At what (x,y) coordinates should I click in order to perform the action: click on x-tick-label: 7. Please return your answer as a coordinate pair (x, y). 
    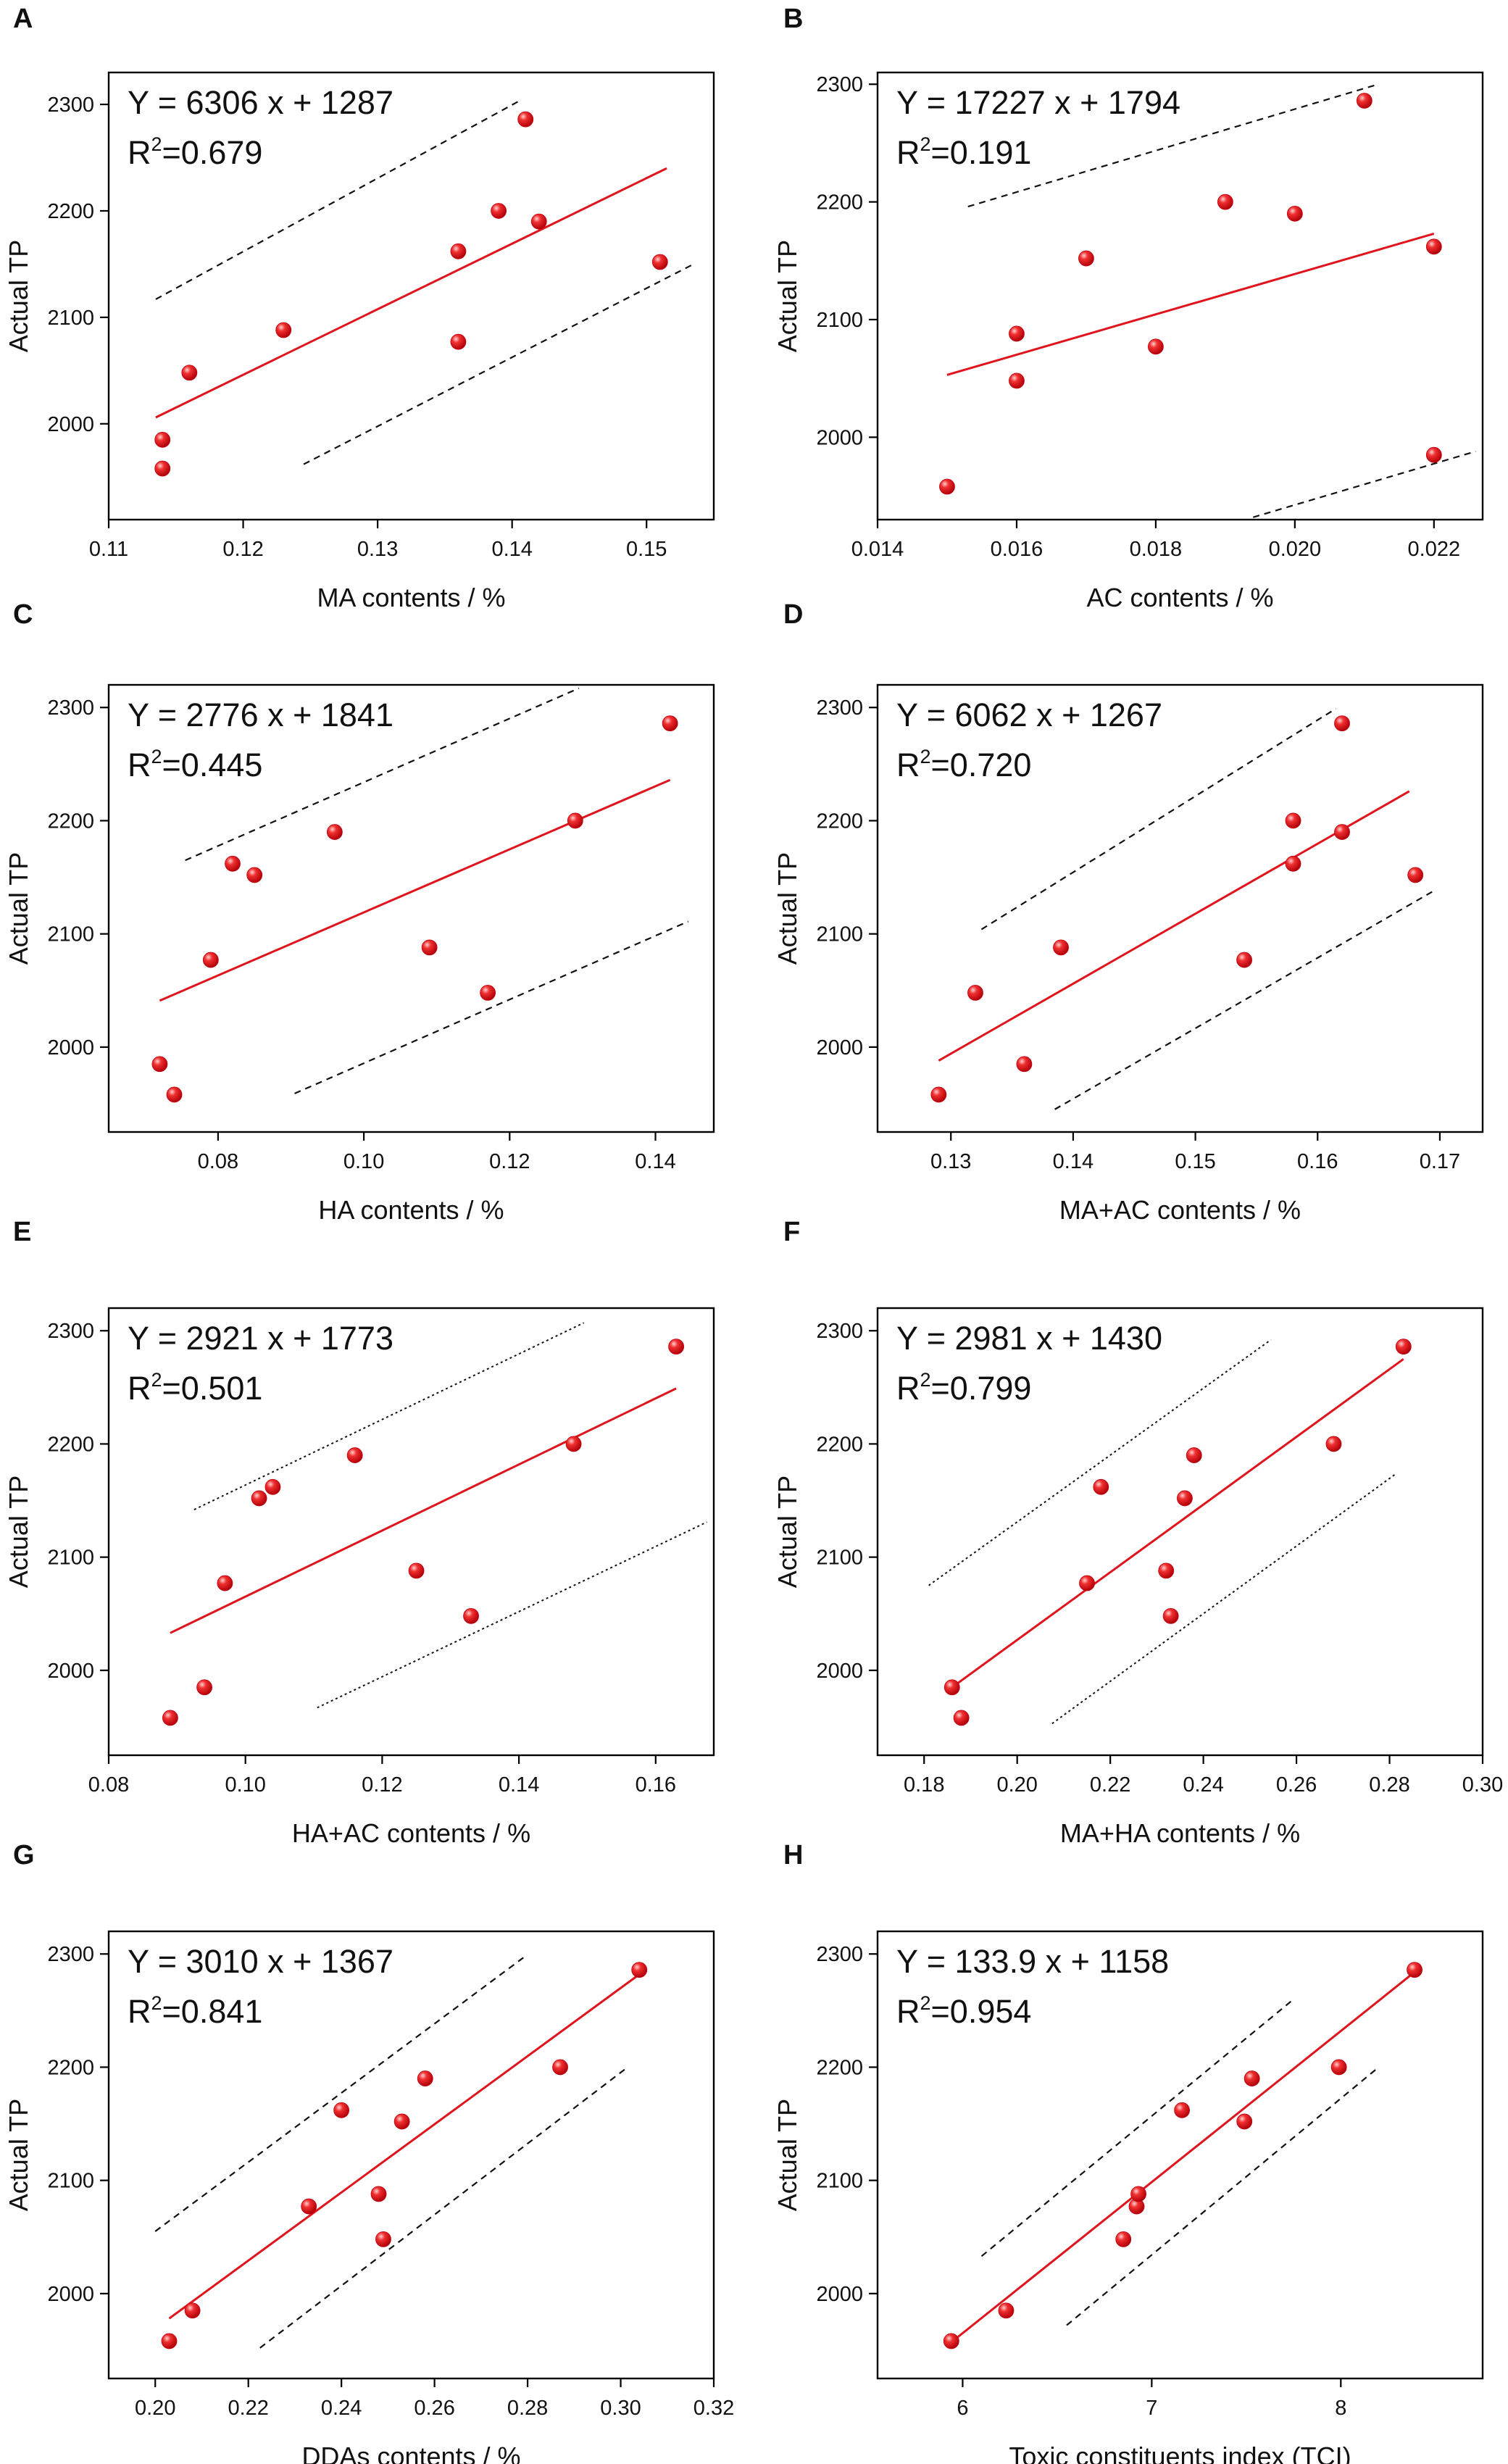
    Looking at the image, I should click on (1151, 2409).